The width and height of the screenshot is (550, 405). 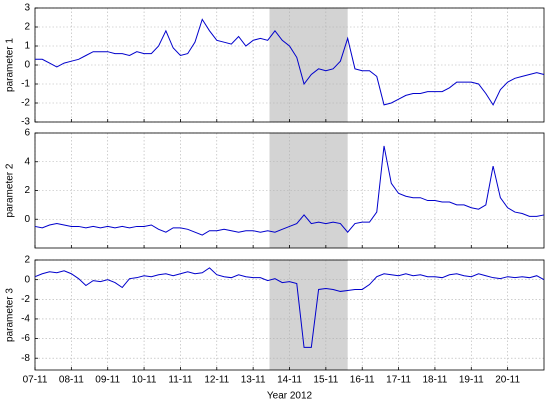 I want to click on y-tick-label: 4, so click(x=27, y=161).